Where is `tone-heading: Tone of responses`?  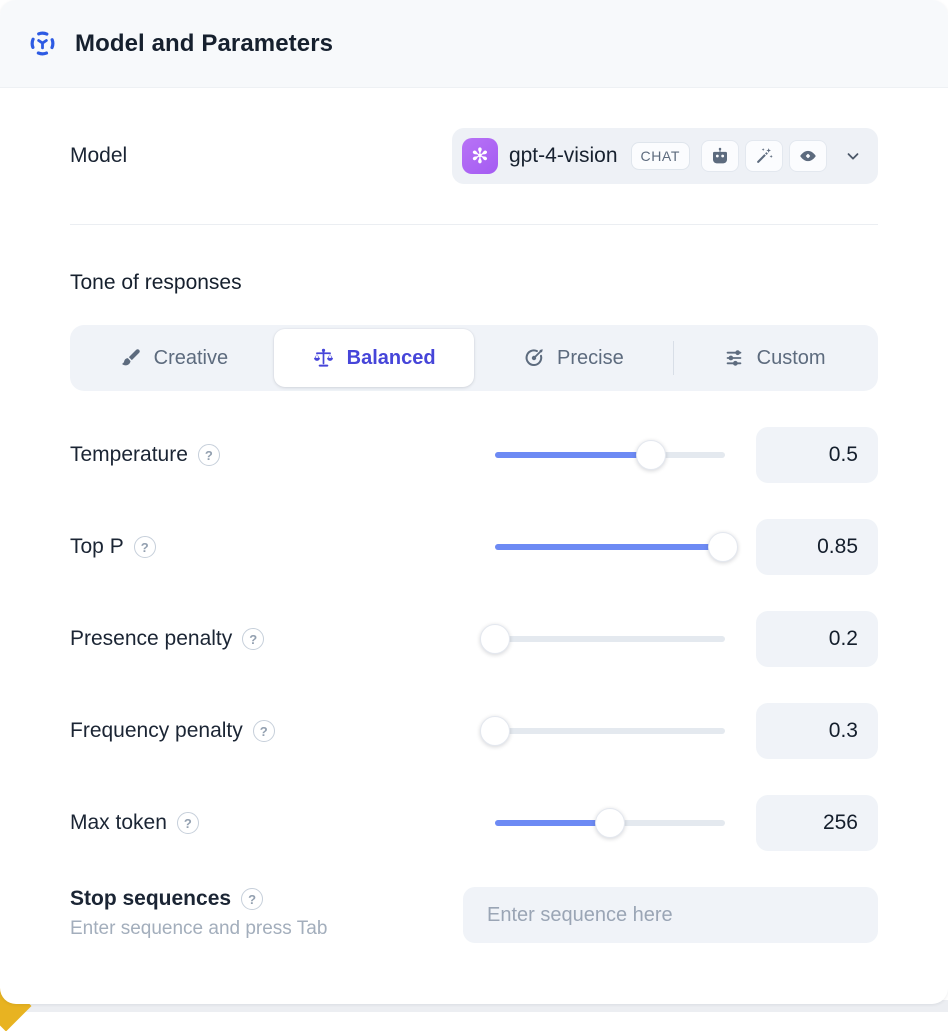 tone-heading: Tone of responses is located at coordinates (156, 282).